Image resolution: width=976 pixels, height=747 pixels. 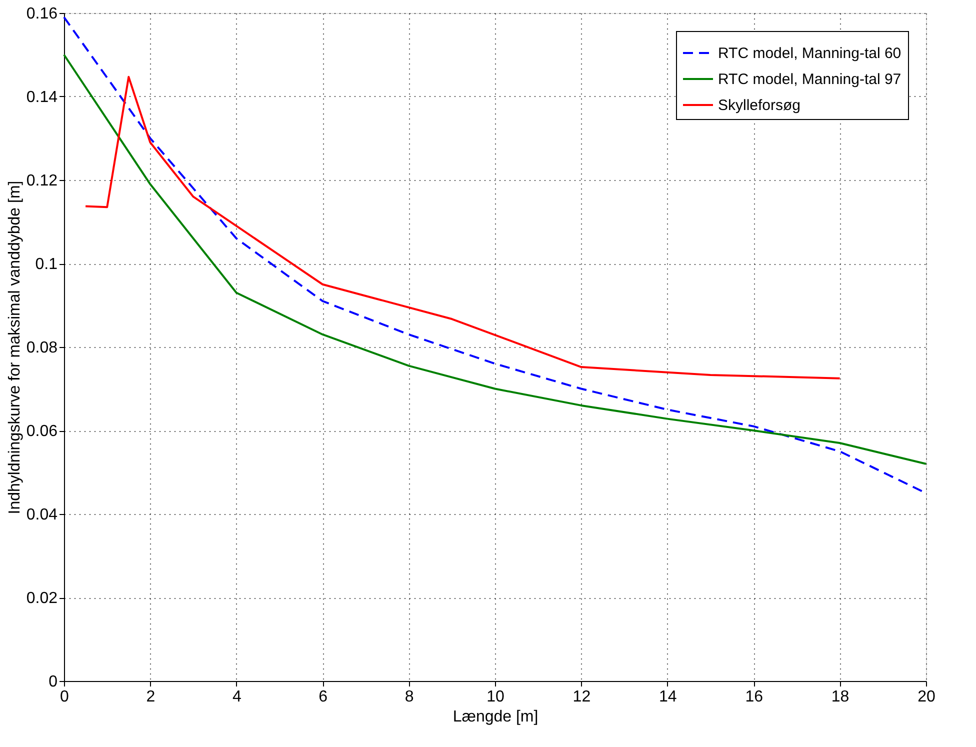 I want to click on x-axis-title: Længde [m], so click(x=495, y=717).